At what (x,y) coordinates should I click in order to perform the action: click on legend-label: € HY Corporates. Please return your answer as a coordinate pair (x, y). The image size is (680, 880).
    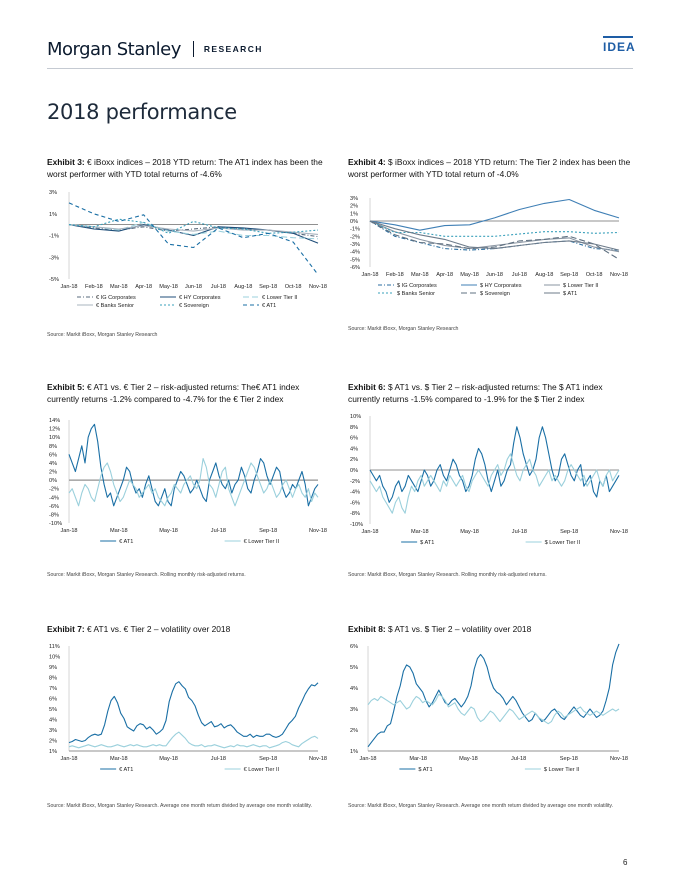
    Looking at the image, I should click on (200, 298).